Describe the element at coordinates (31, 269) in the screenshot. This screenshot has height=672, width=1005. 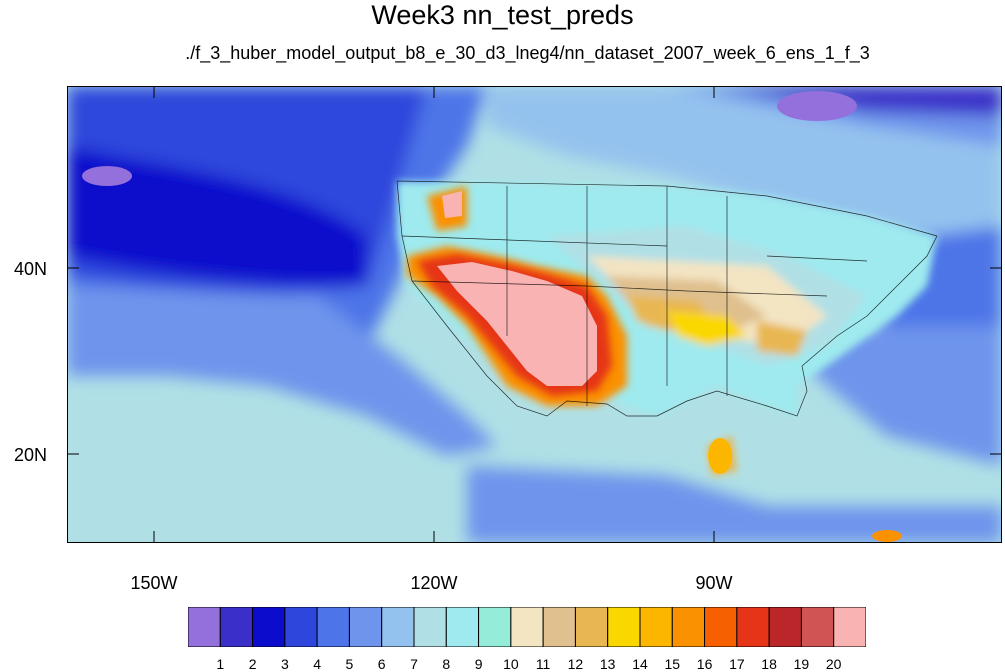
I see `y-tick-label-40n: 40N` at that location.